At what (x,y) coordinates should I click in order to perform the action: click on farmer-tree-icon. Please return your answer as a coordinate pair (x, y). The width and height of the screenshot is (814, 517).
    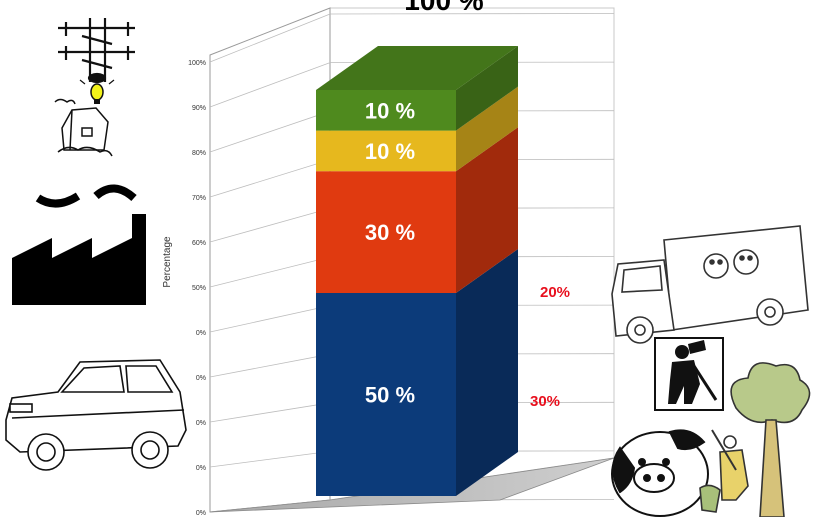
    Looking at the image, I should click on (755, 439).